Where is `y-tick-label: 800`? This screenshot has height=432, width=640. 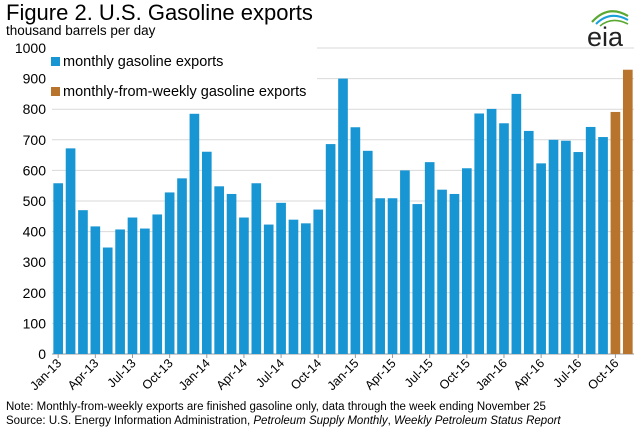
y-tick-label: 800 is located at coordinates (35, 109).